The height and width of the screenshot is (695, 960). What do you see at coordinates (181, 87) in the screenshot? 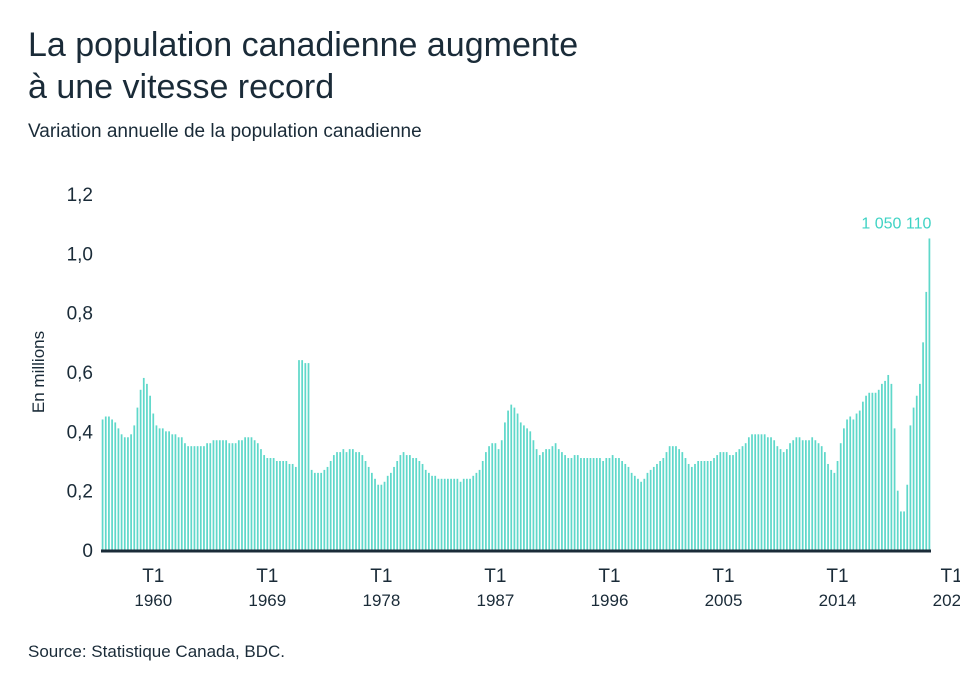
I see `chart-title-line-2: à une vitesse record` at bounding box center [181, 87].